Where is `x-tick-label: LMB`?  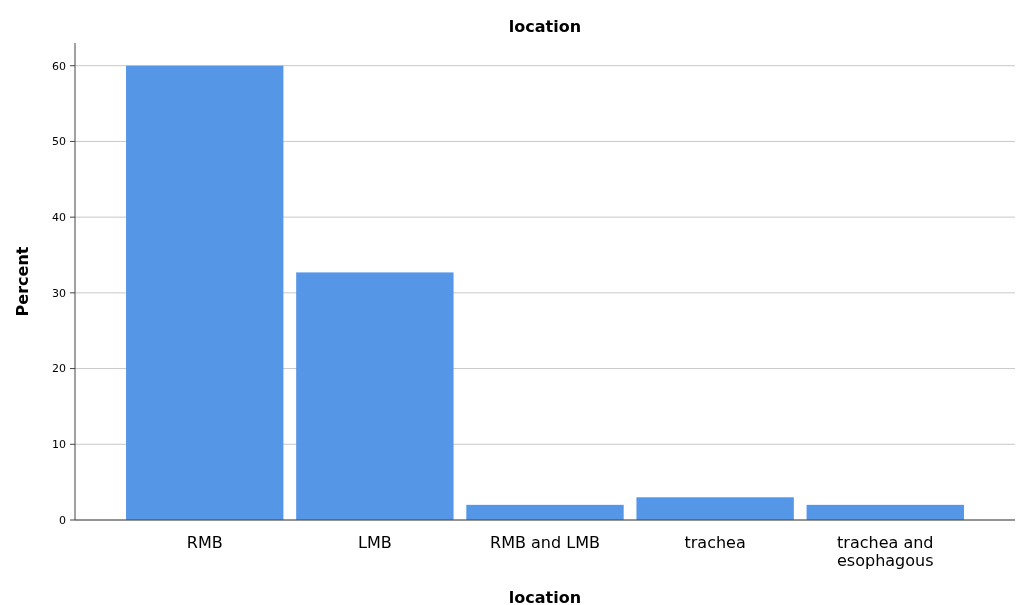 x-tick-label: LMB is located at coordinates (375, 542).